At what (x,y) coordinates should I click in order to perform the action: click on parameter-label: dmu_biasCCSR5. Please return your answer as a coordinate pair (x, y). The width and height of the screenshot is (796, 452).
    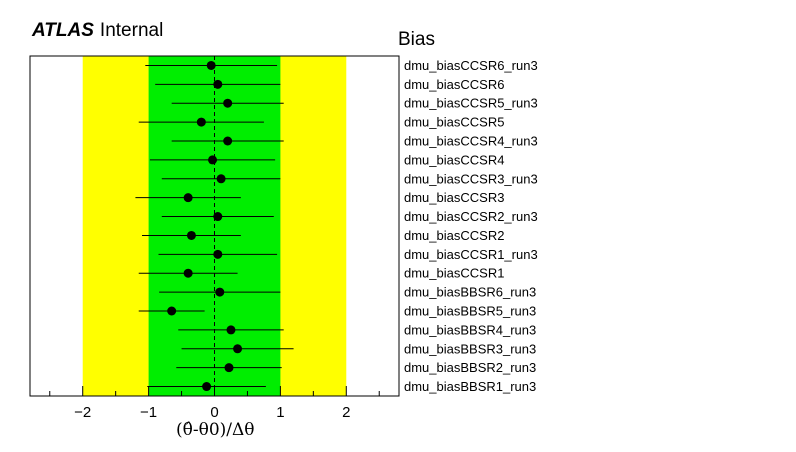
    Looking at the image, I should click on (454, 122).